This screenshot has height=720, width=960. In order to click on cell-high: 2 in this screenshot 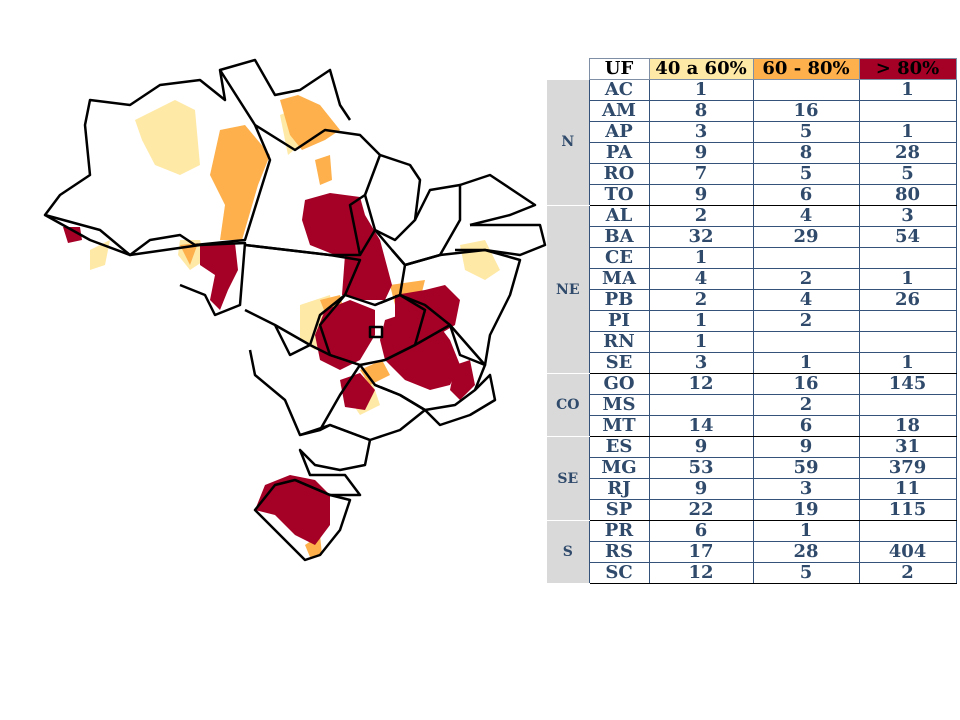, I will do `click(907, 573)`.